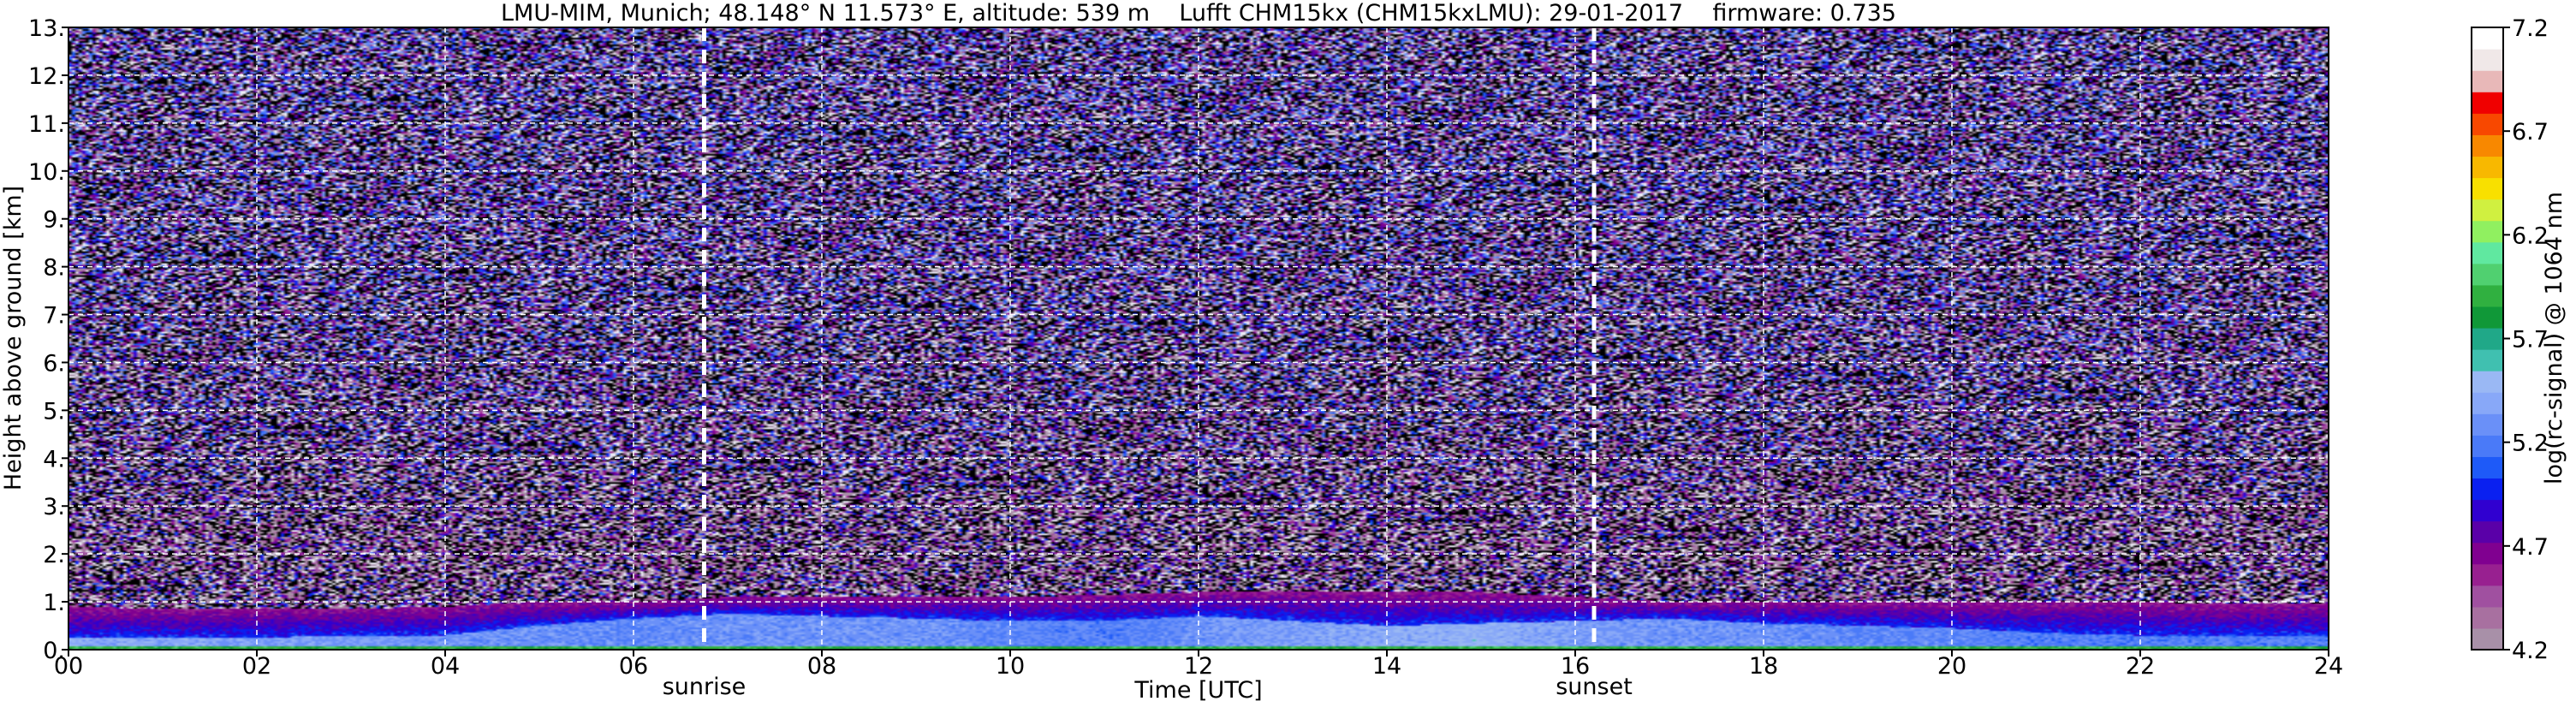 The height and width of the screenshot is (707, 2576). Describe the element at coordinates (48, 339) in the screenshot. I see `y-axis: 0. 1. 2. 3. 4. 5. 6. 7. 8. 9. 10. 11. 12. 13.` at that location.